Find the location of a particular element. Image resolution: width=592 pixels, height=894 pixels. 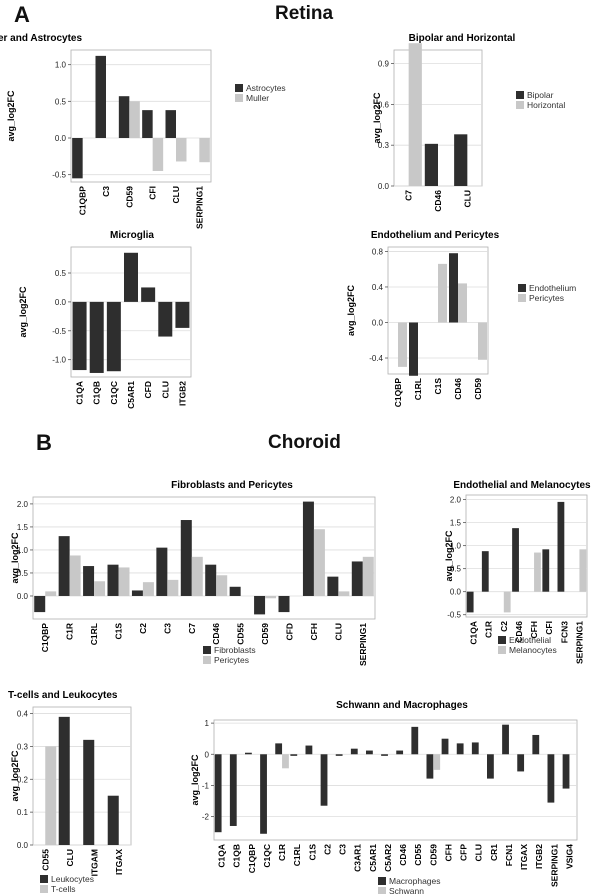

y-tick-label: -0.5 is located at coordinates (59, 175).